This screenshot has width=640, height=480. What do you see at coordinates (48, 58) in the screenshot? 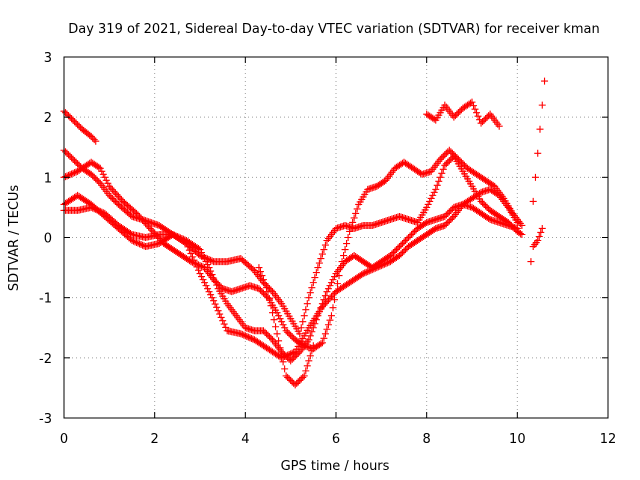
I see `y-tick-label: 3` at bounding box center [48, 58].